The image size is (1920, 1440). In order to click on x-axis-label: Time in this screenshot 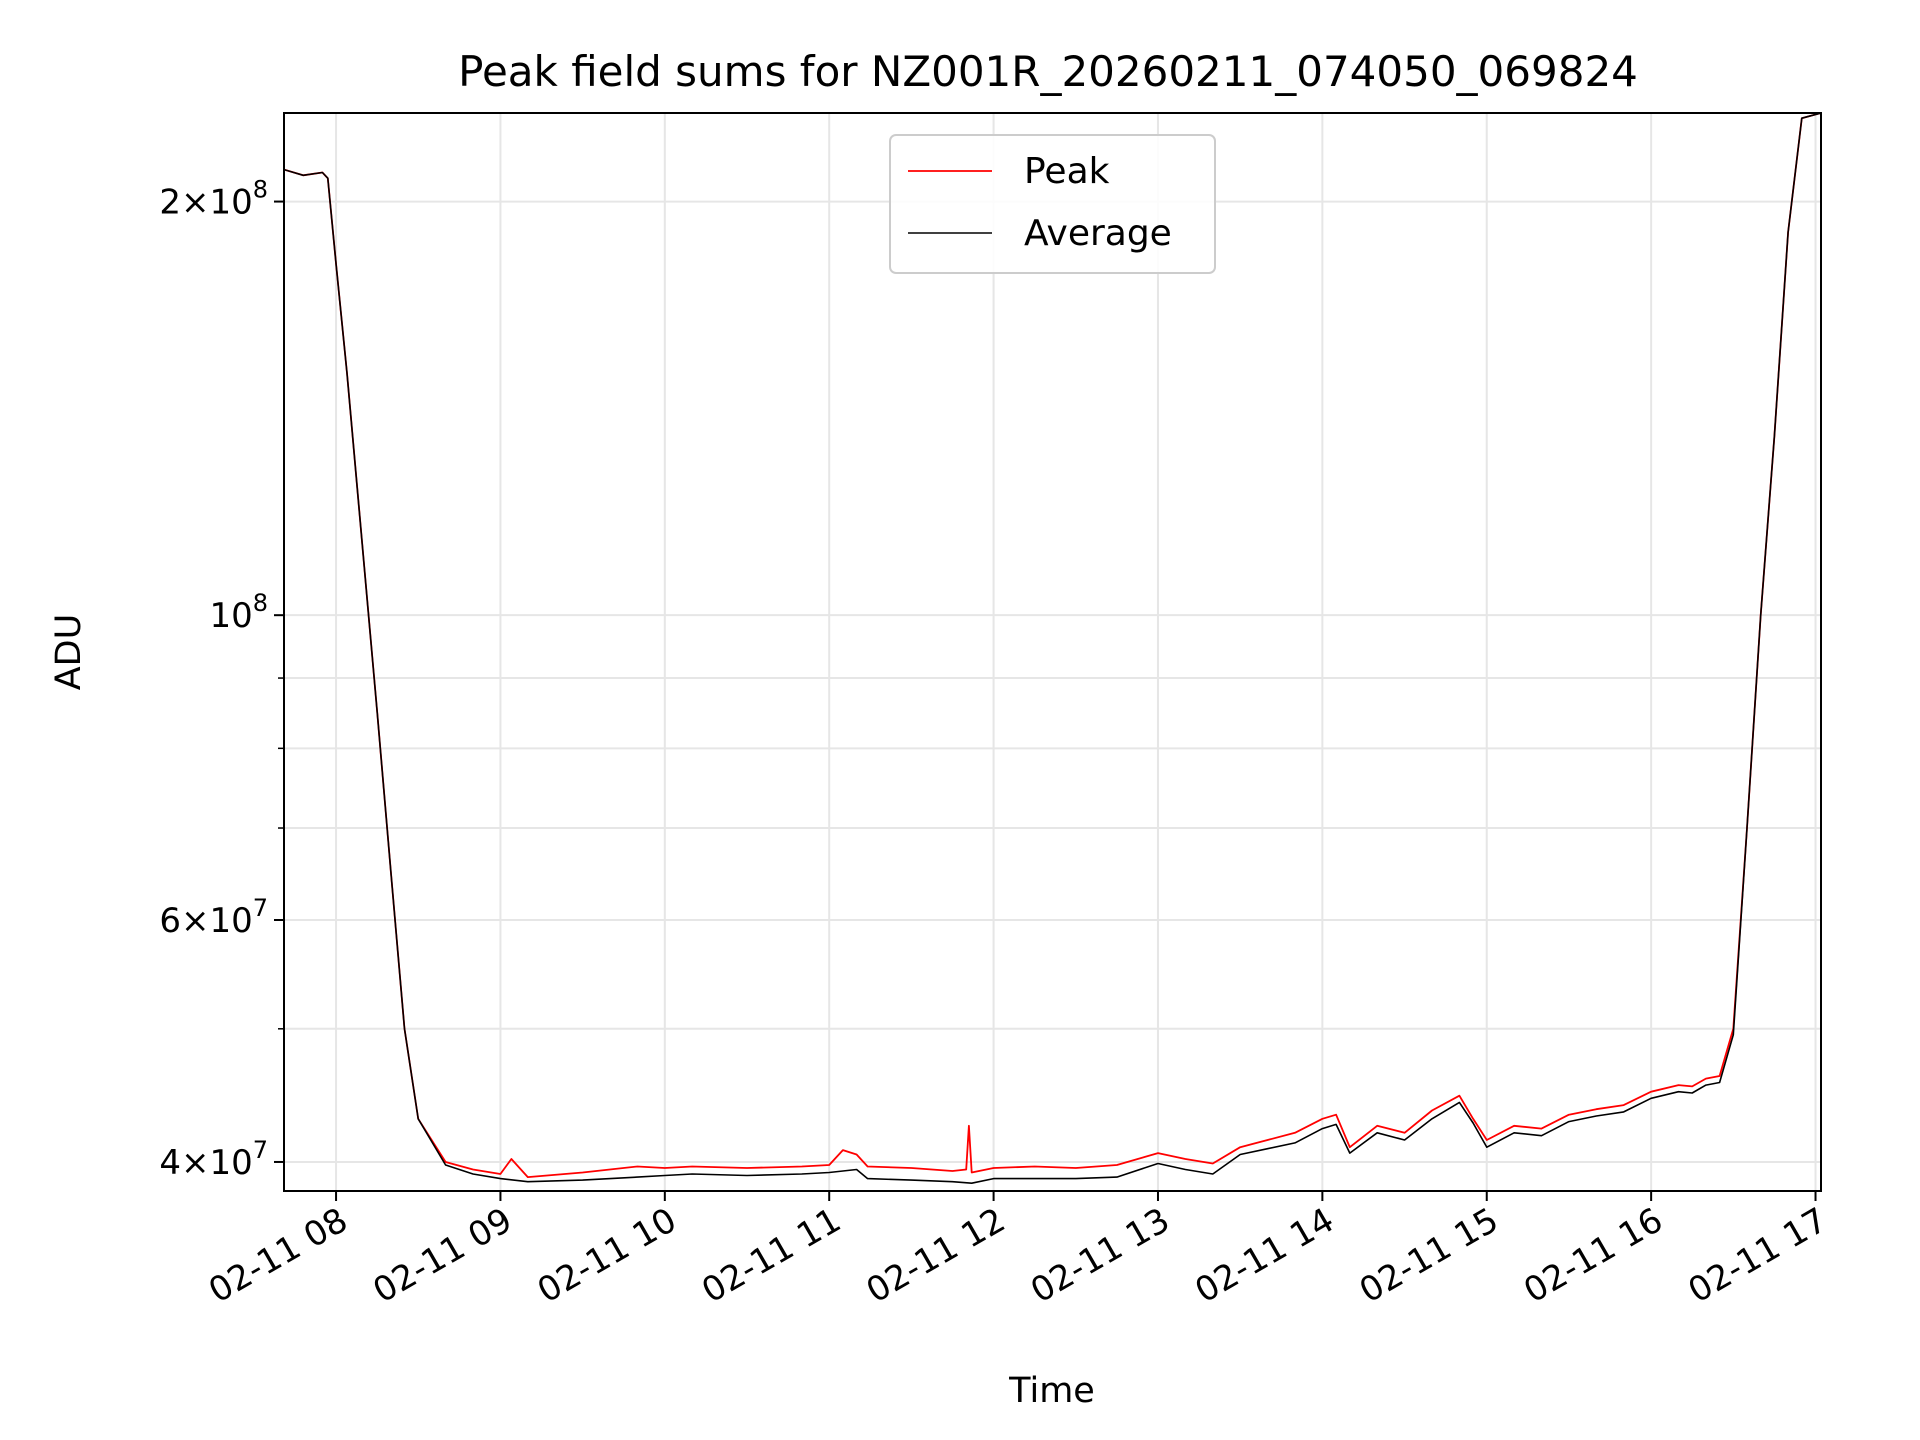, I will do `click(1051, 1391)`.